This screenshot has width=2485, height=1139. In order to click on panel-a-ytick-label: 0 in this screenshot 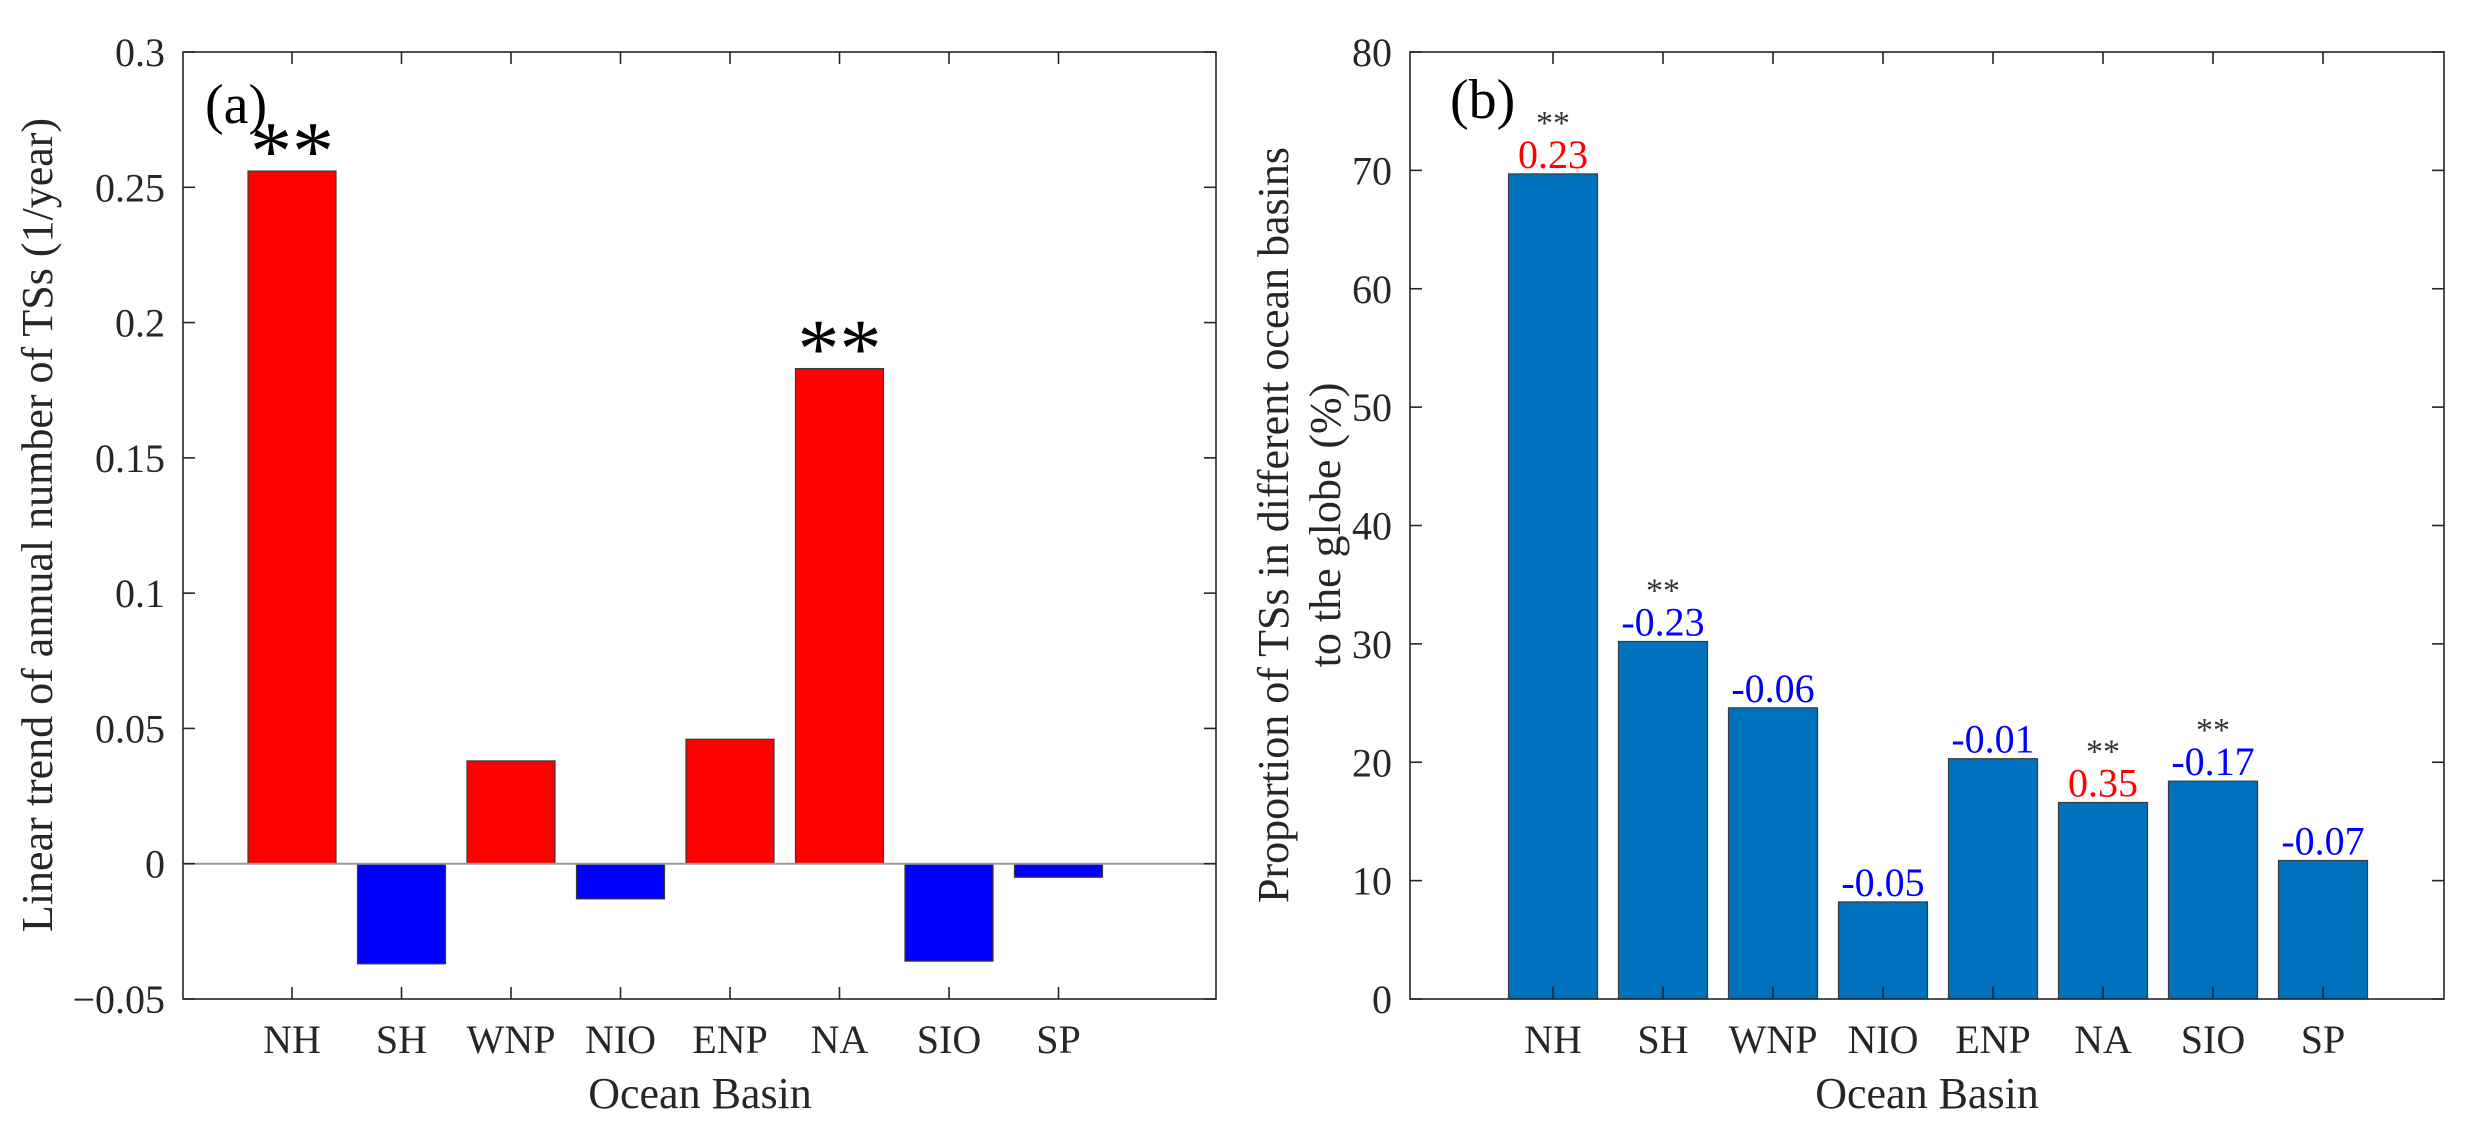, I will do `click(155, 864)`.